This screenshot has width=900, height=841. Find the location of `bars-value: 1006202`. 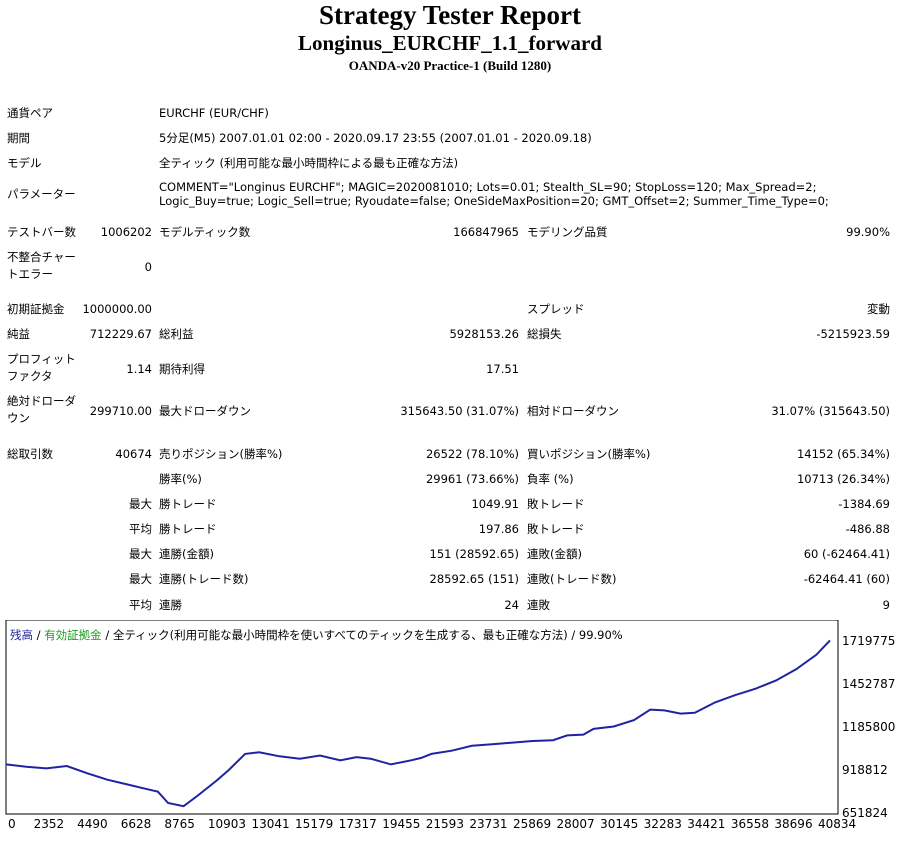

bars-value: 1006202 is located at coordinates (126, 232).